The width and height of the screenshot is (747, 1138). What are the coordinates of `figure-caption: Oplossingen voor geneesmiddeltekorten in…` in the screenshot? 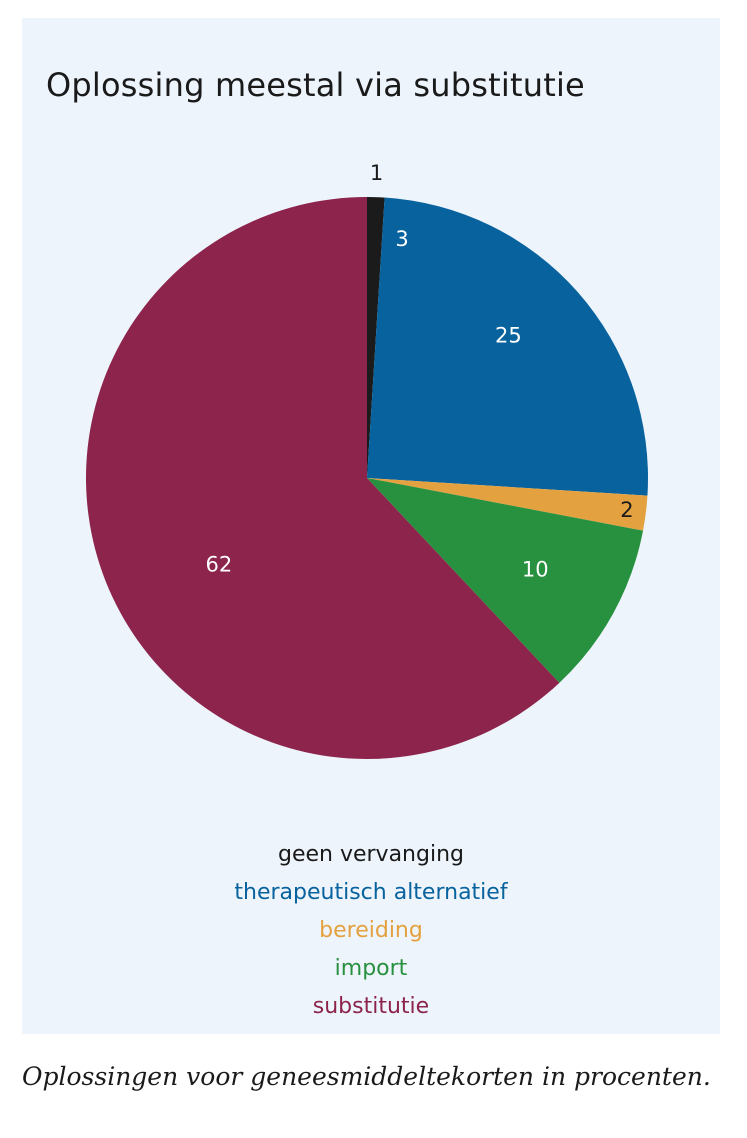 It's located at (366, 1076).